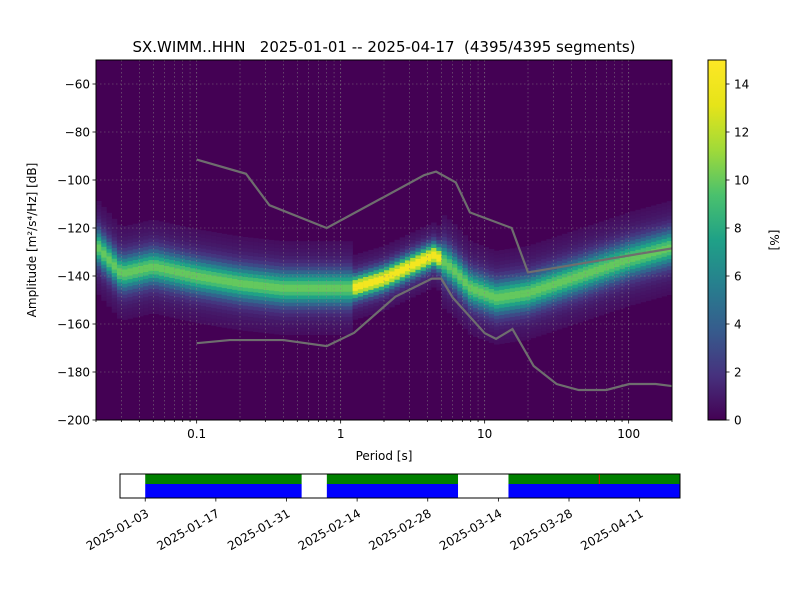 This screenshot has width=800, height=600. Describe the element at coordinates (196, 434) in the screenshot. I see `x-tick-label: 0.1` at that location.